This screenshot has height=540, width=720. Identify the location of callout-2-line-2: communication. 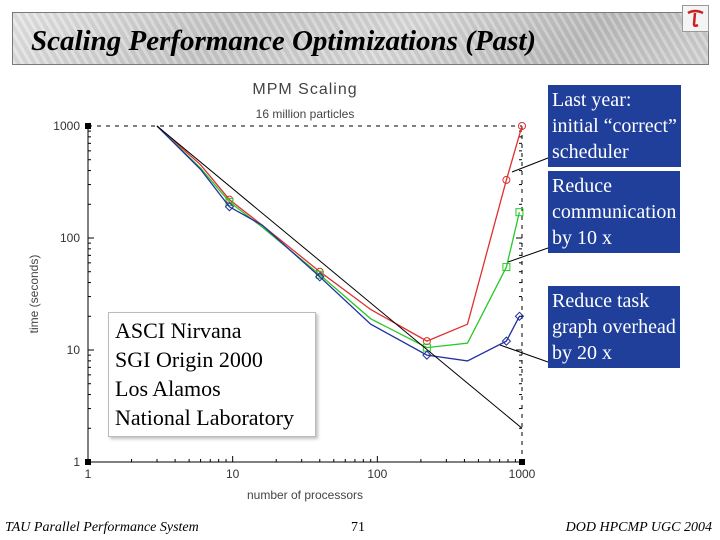
(614, 212).